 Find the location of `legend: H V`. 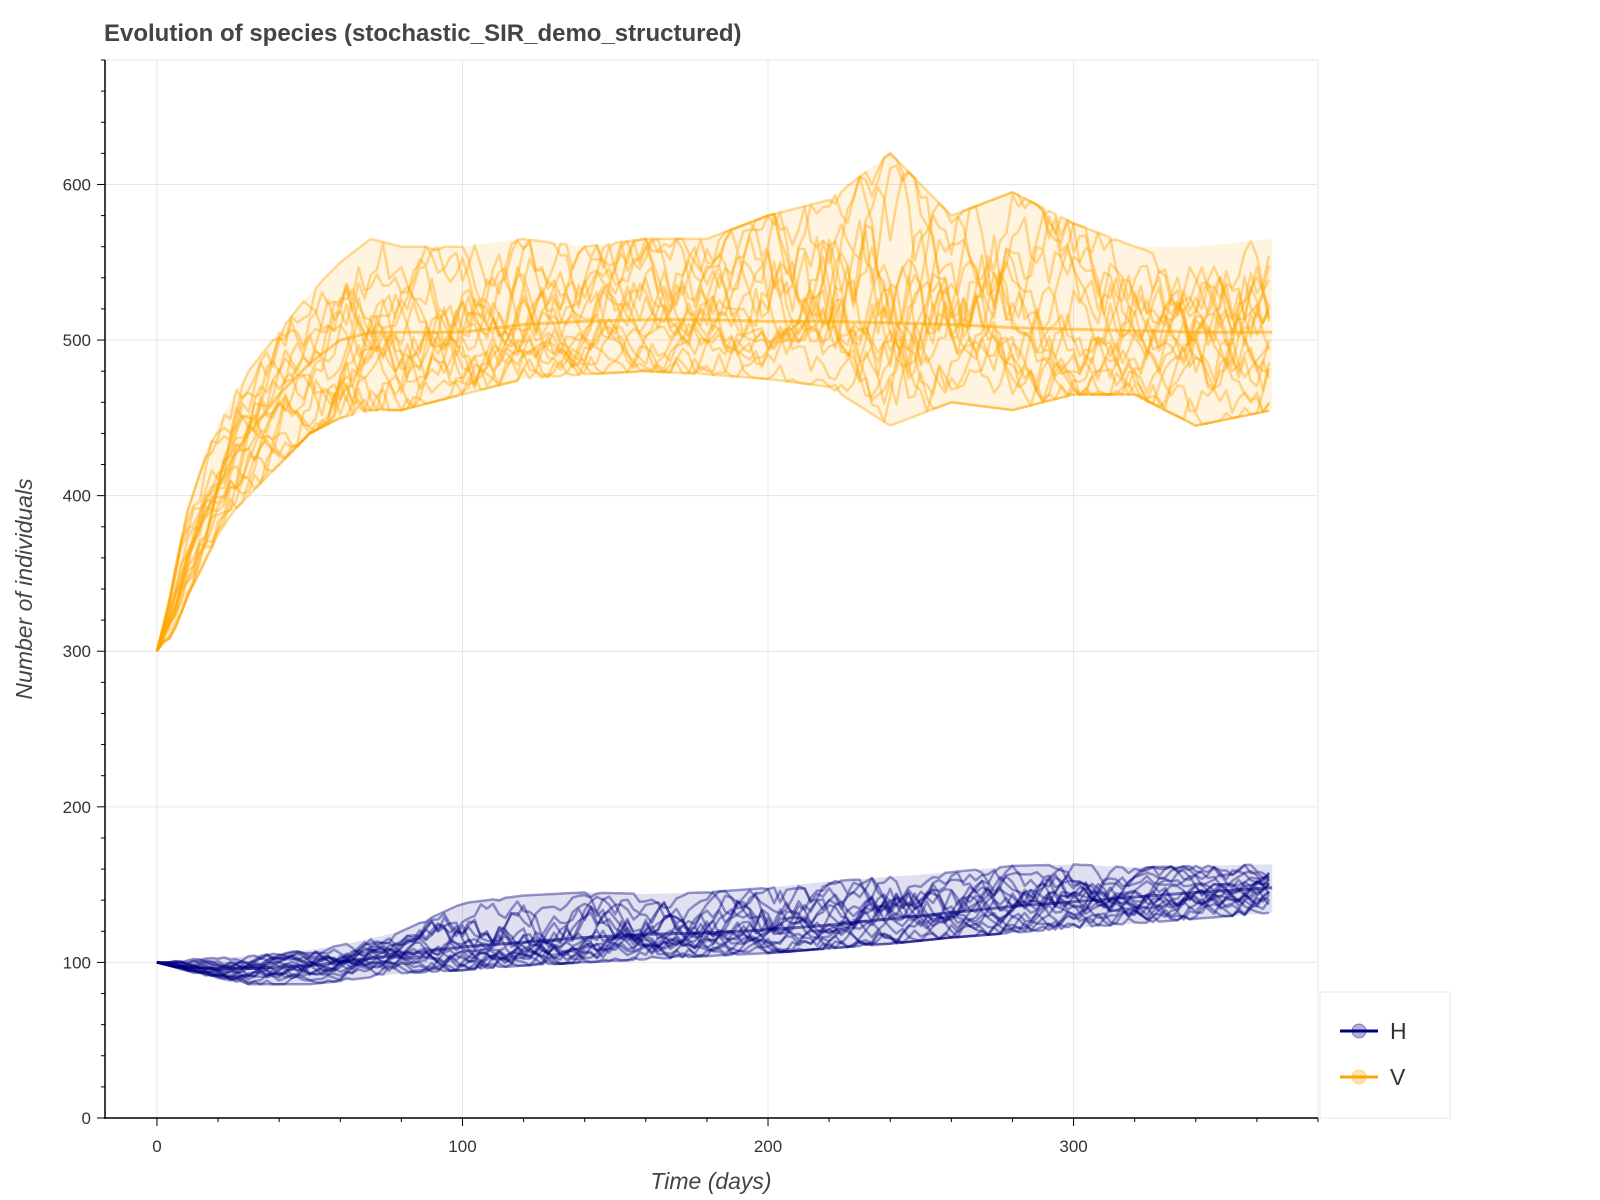

legend: H V is located at coordinates (1385, 1055).